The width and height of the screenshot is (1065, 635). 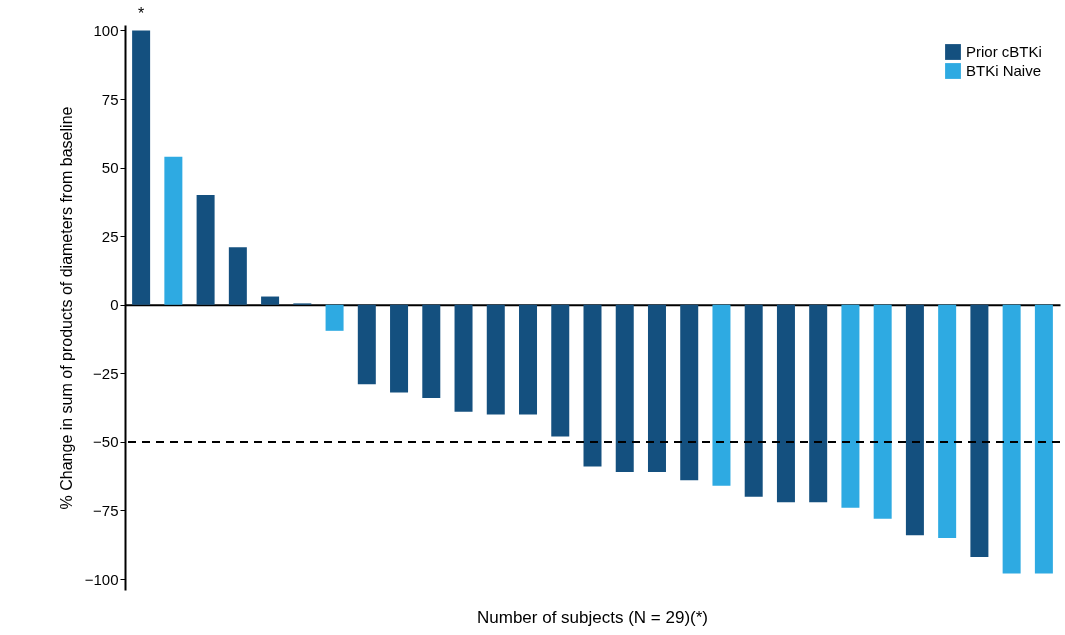 What do you see at coordinates (66, 308) in the screenshot?
I see `y-axis-title: % Change in sum of products of diameters from baseline` at bounding box center [66, 308].